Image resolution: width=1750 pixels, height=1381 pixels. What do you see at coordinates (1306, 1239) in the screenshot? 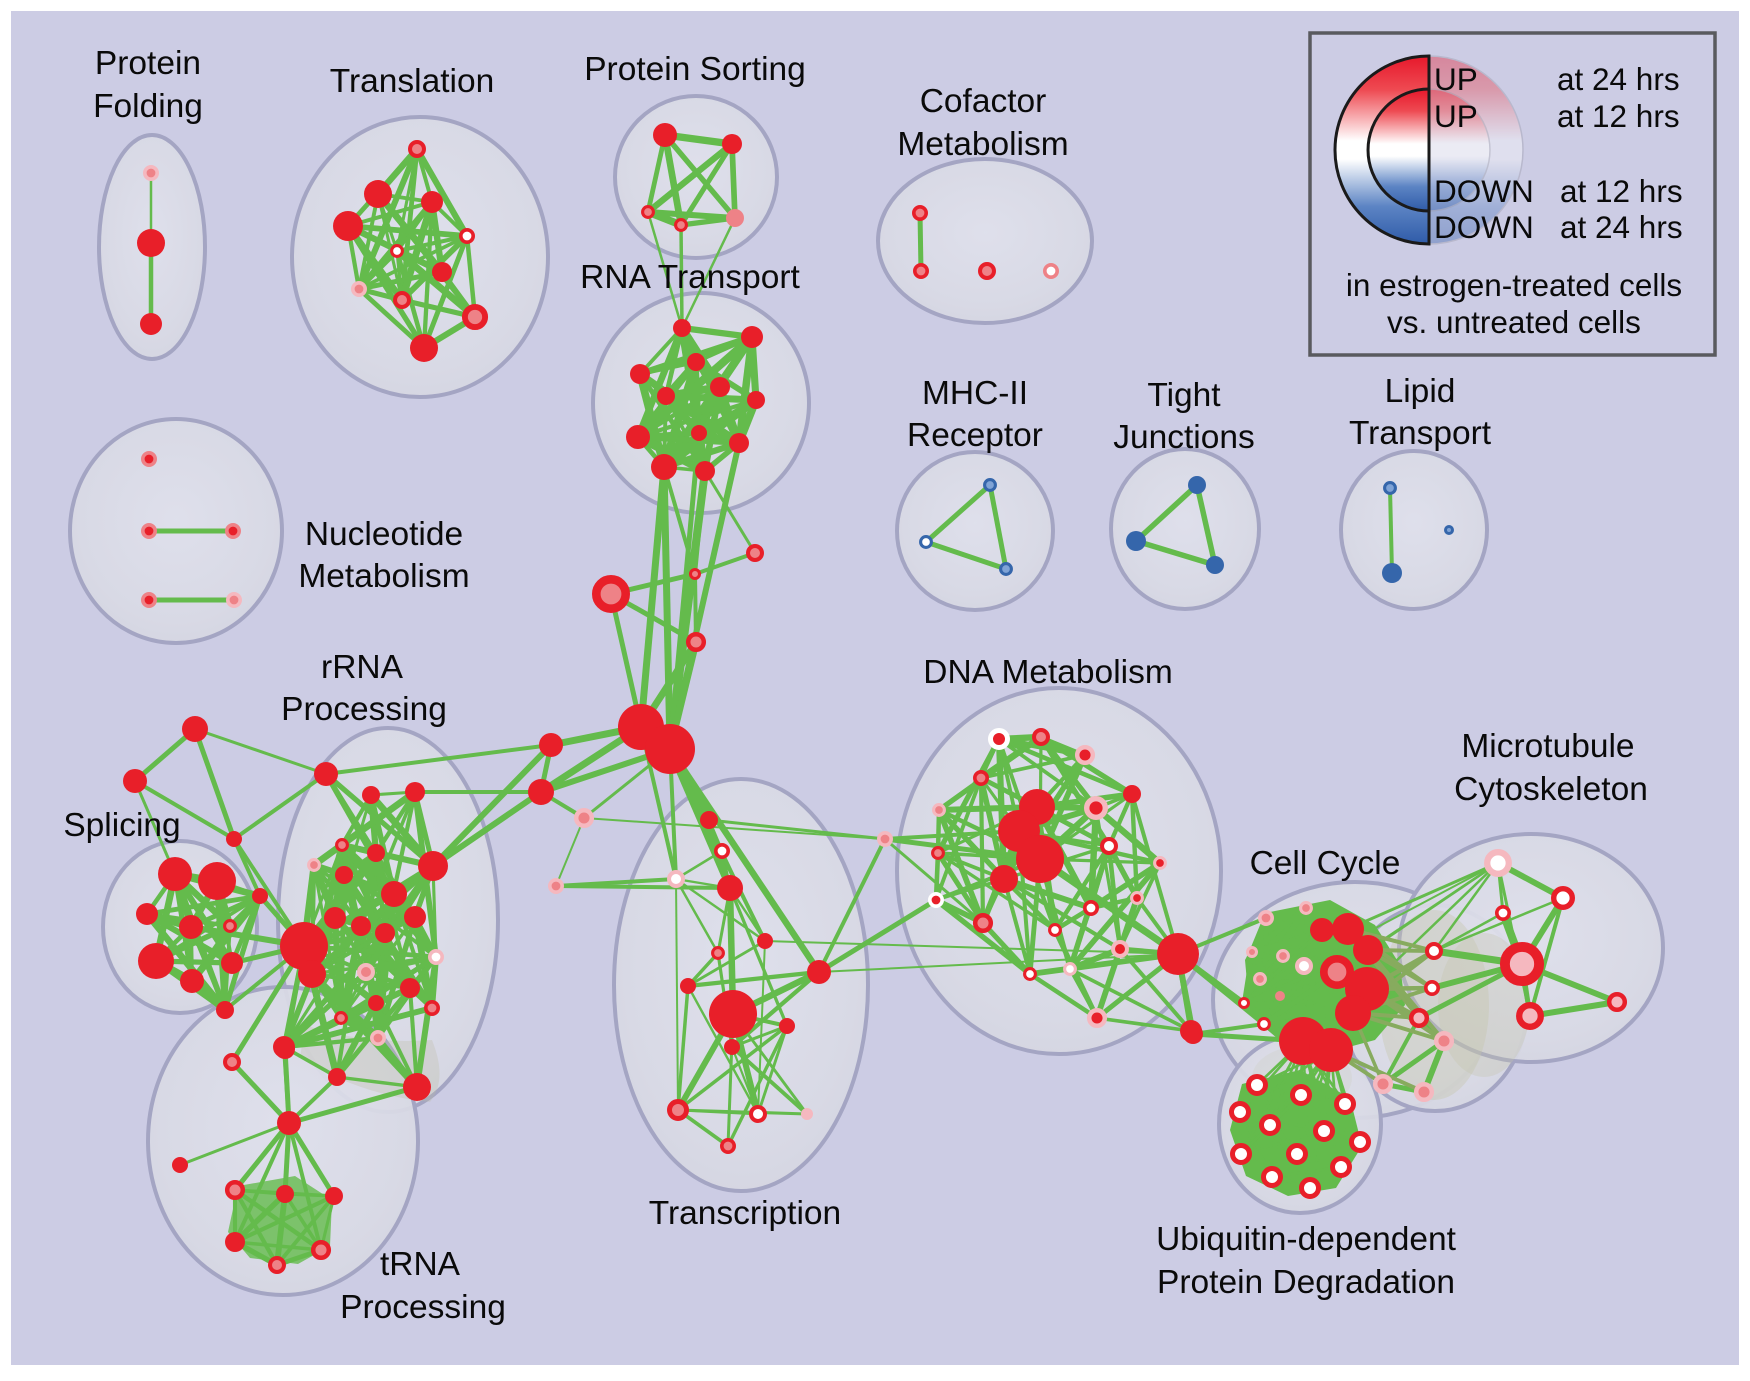
I see `svg-text: Ubiquitin-dependent` at bounding box center [1306, 1239].